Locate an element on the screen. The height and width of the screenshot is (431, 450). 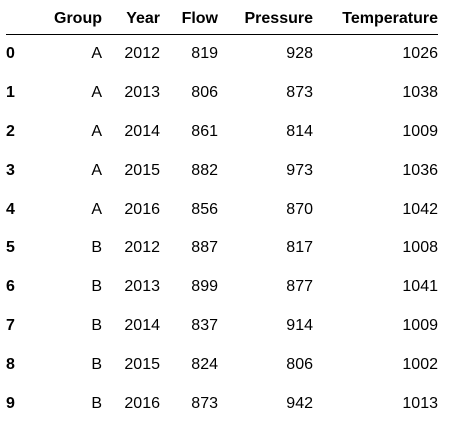
cell-pressure: 806 is located at coordinates (299, 364).